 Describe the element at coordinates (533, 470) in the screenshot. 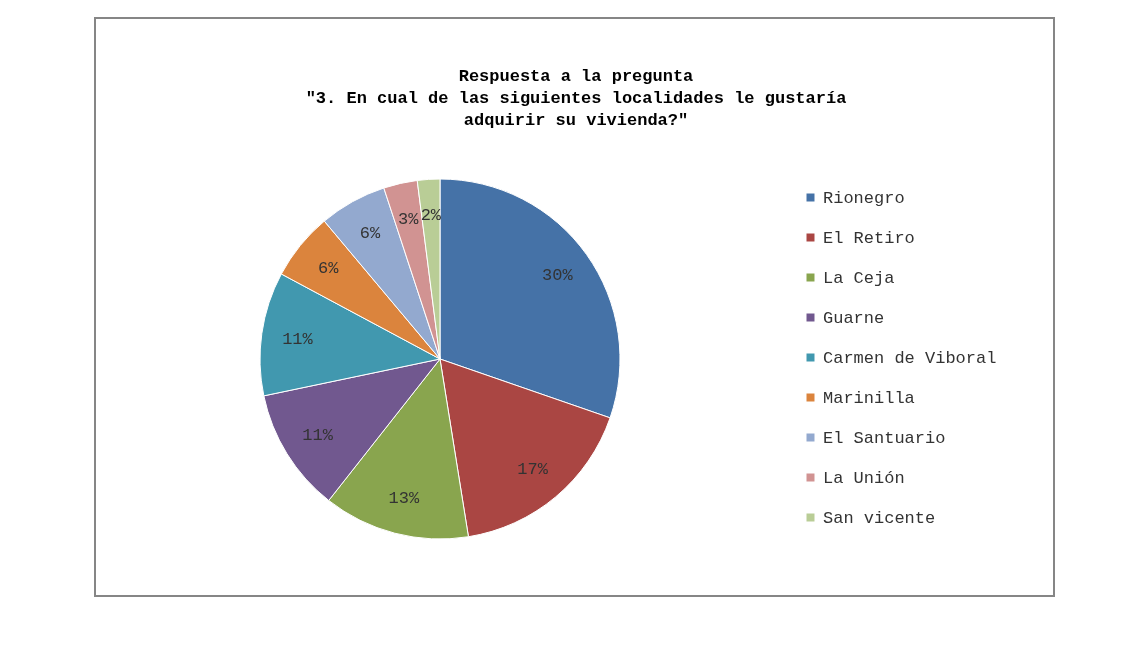

I see `data-label: 17%` at that location.